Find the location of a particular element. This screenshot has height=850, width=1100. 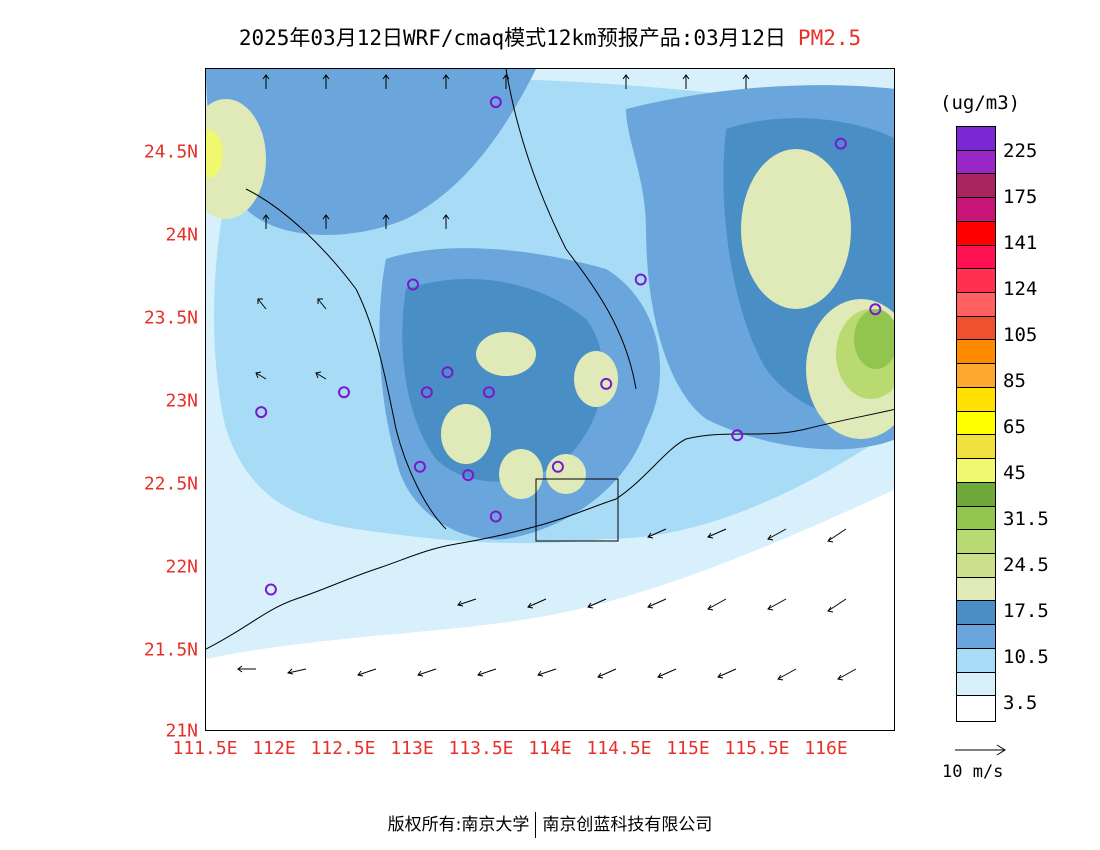

x-tick-112.5: 112.5E is located at coordinates (343, 748).